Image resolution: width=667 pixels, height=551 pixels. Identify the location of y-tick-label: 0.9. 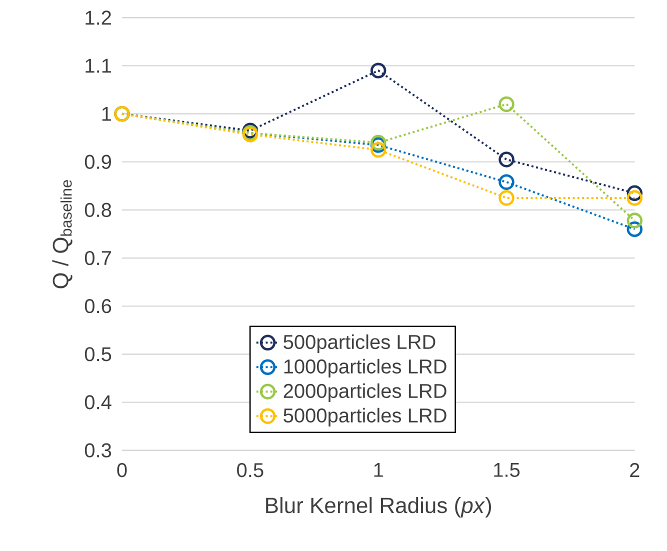
(97, 161).